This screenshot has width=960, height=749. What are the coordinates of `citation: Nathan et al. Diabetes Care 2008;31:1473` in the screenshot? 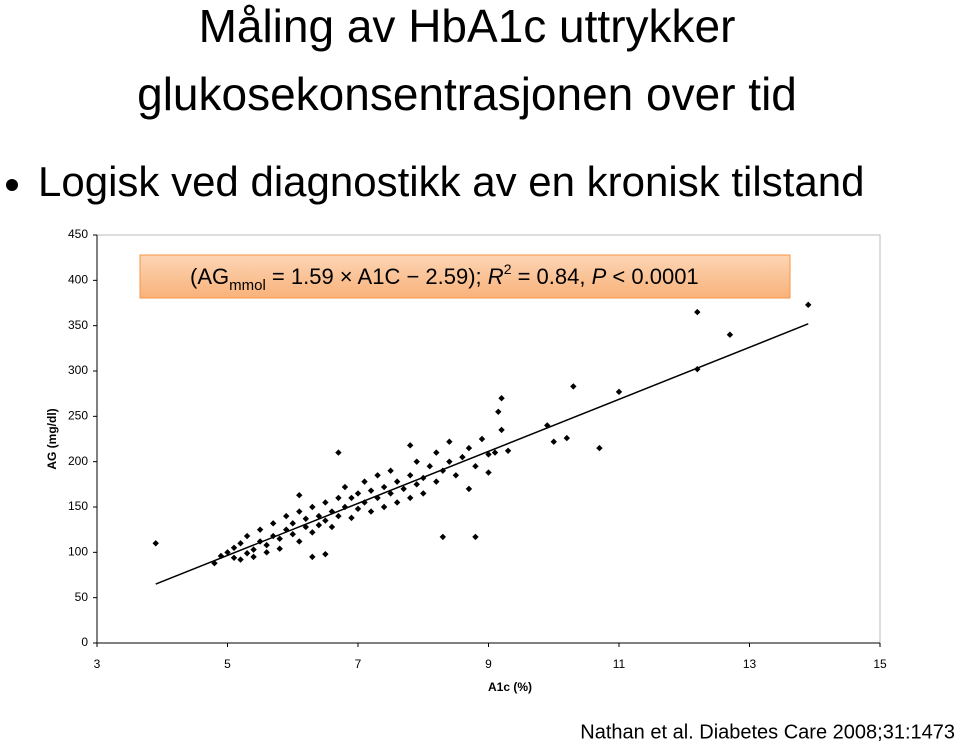 It's located at (767, 732).